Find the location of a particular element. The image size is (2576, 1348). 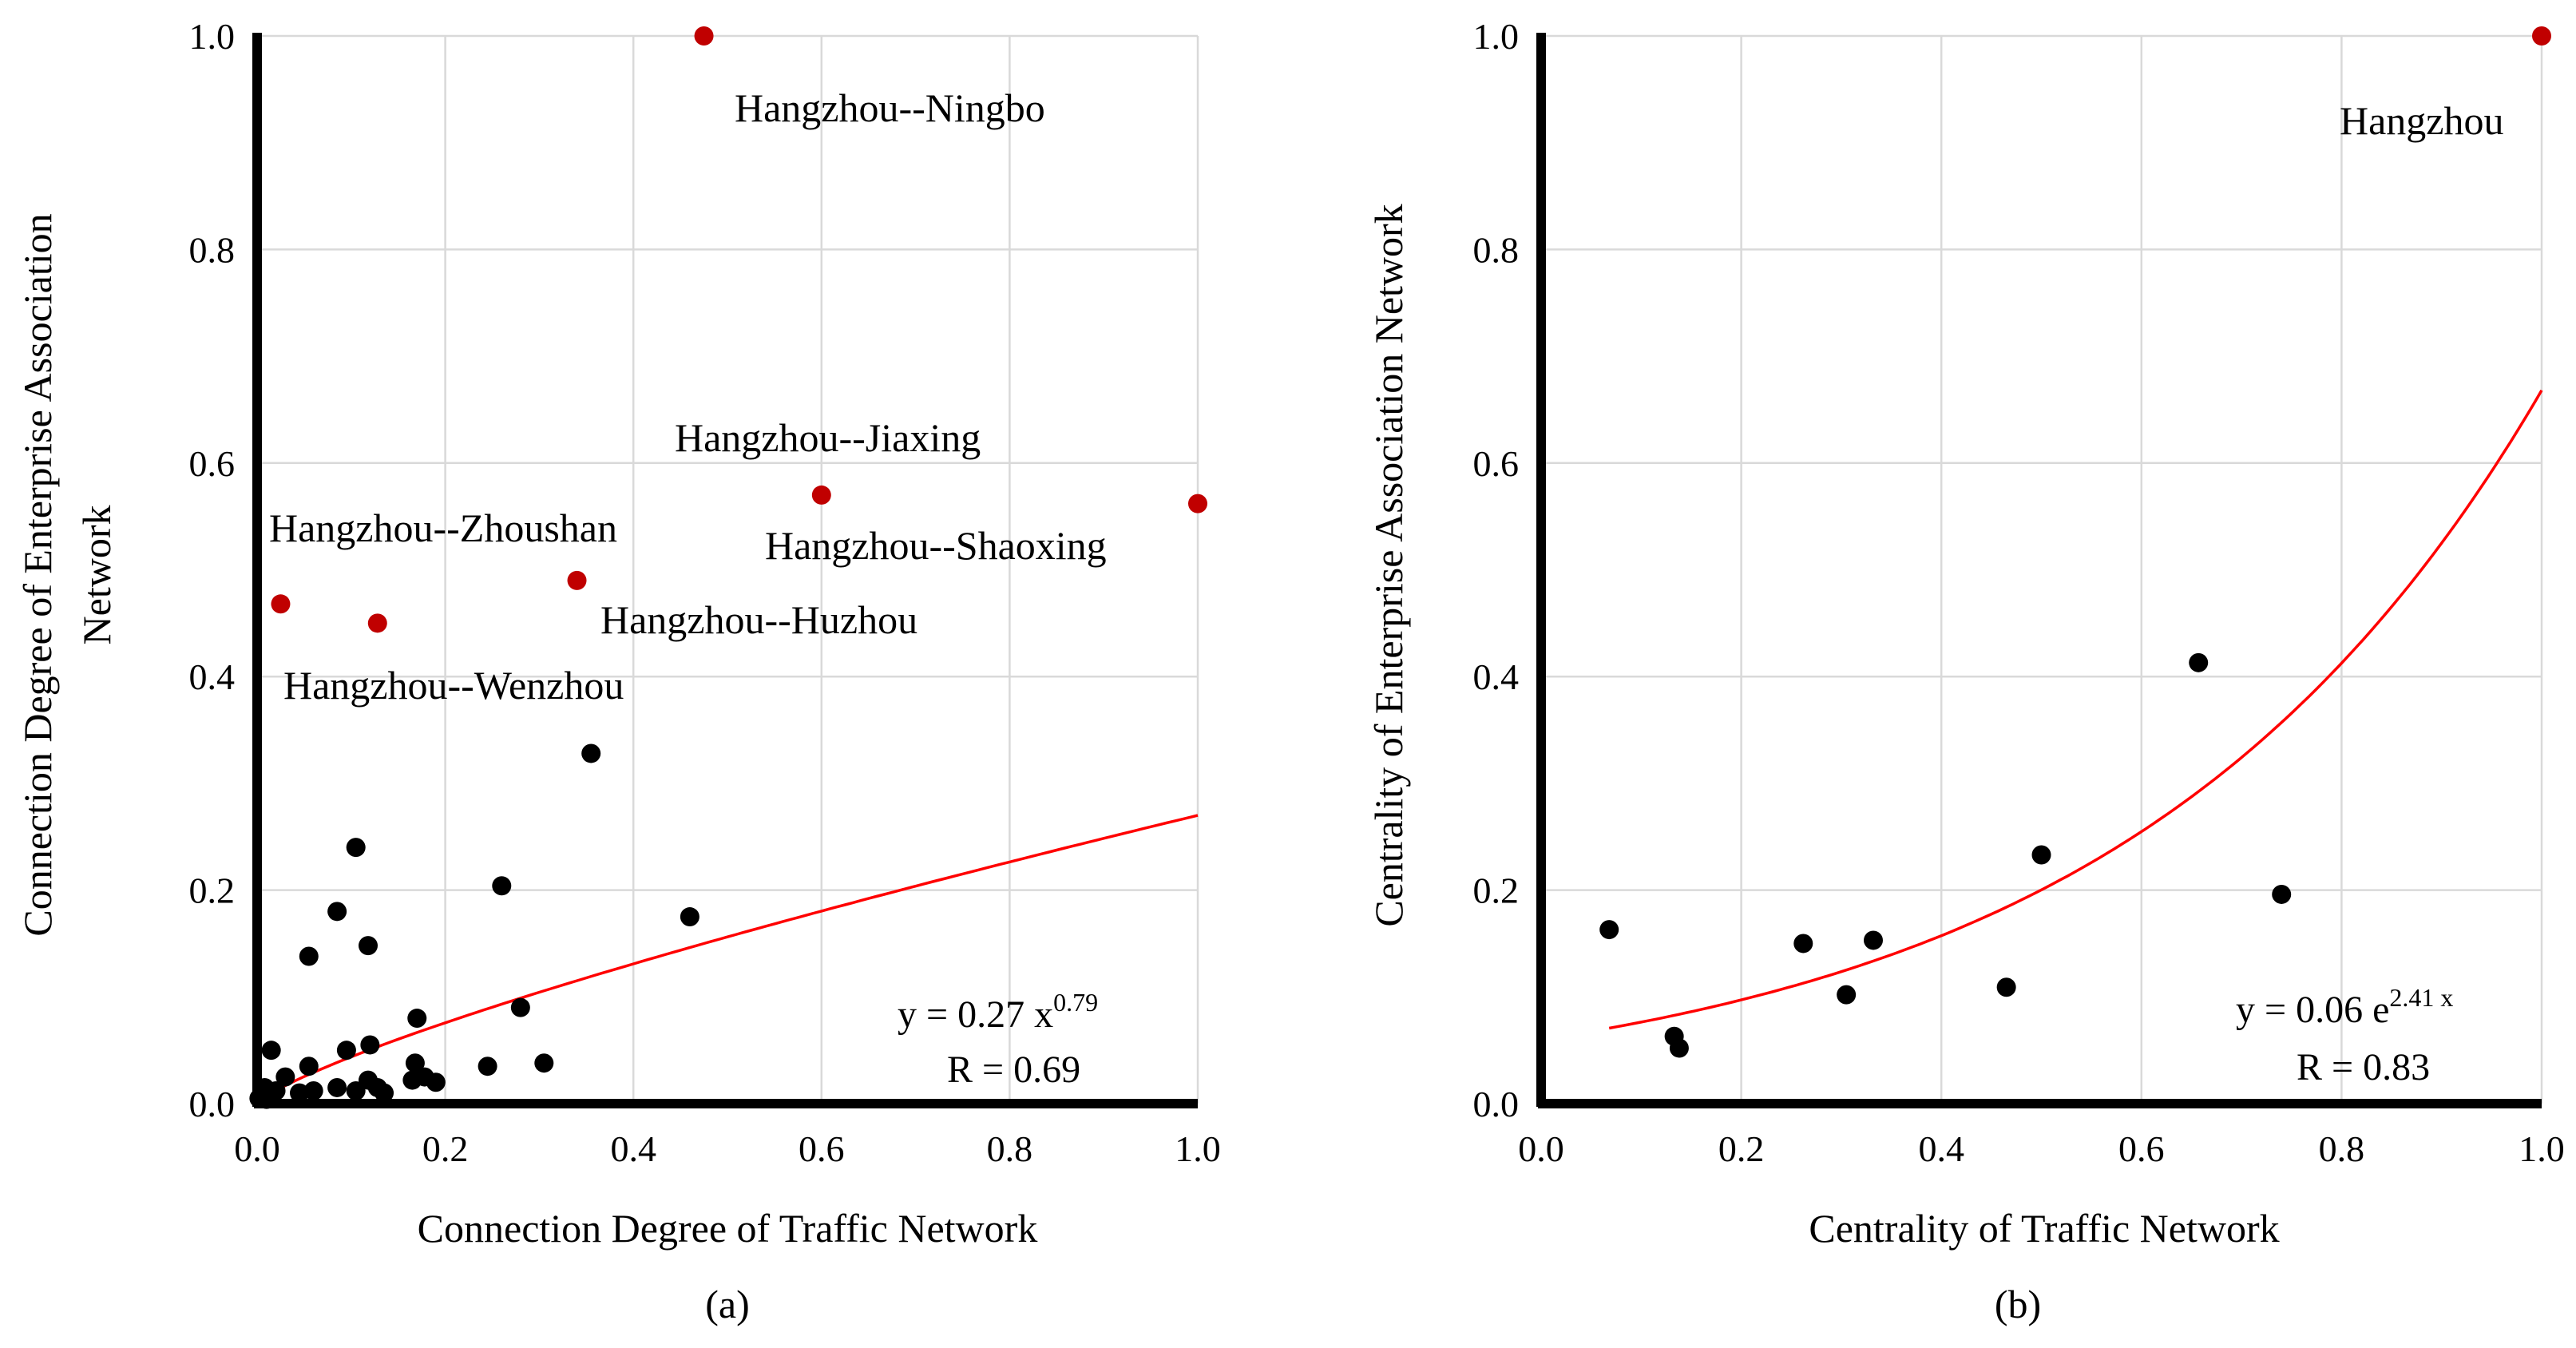

fit-equation-b: y = 0.06 e2.41 x is located at coordinates (2344, 1007).